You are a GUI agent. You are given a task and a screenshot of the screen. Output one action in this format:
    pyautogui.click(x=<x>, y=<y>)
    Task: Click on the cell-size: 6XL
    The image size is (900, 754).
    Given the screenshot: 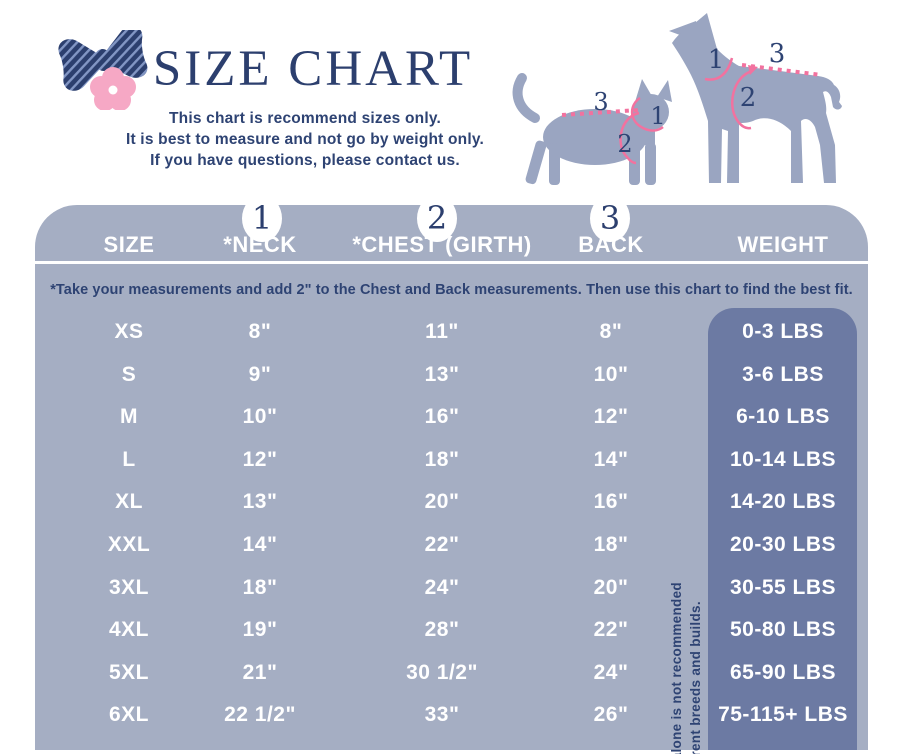 What is the action you would take?
    pyautogui.click(x=129, y=715)
    